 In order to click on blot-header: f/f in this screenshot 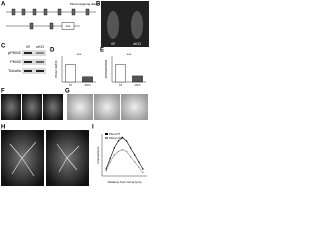, I will do `click(28, 46)`.